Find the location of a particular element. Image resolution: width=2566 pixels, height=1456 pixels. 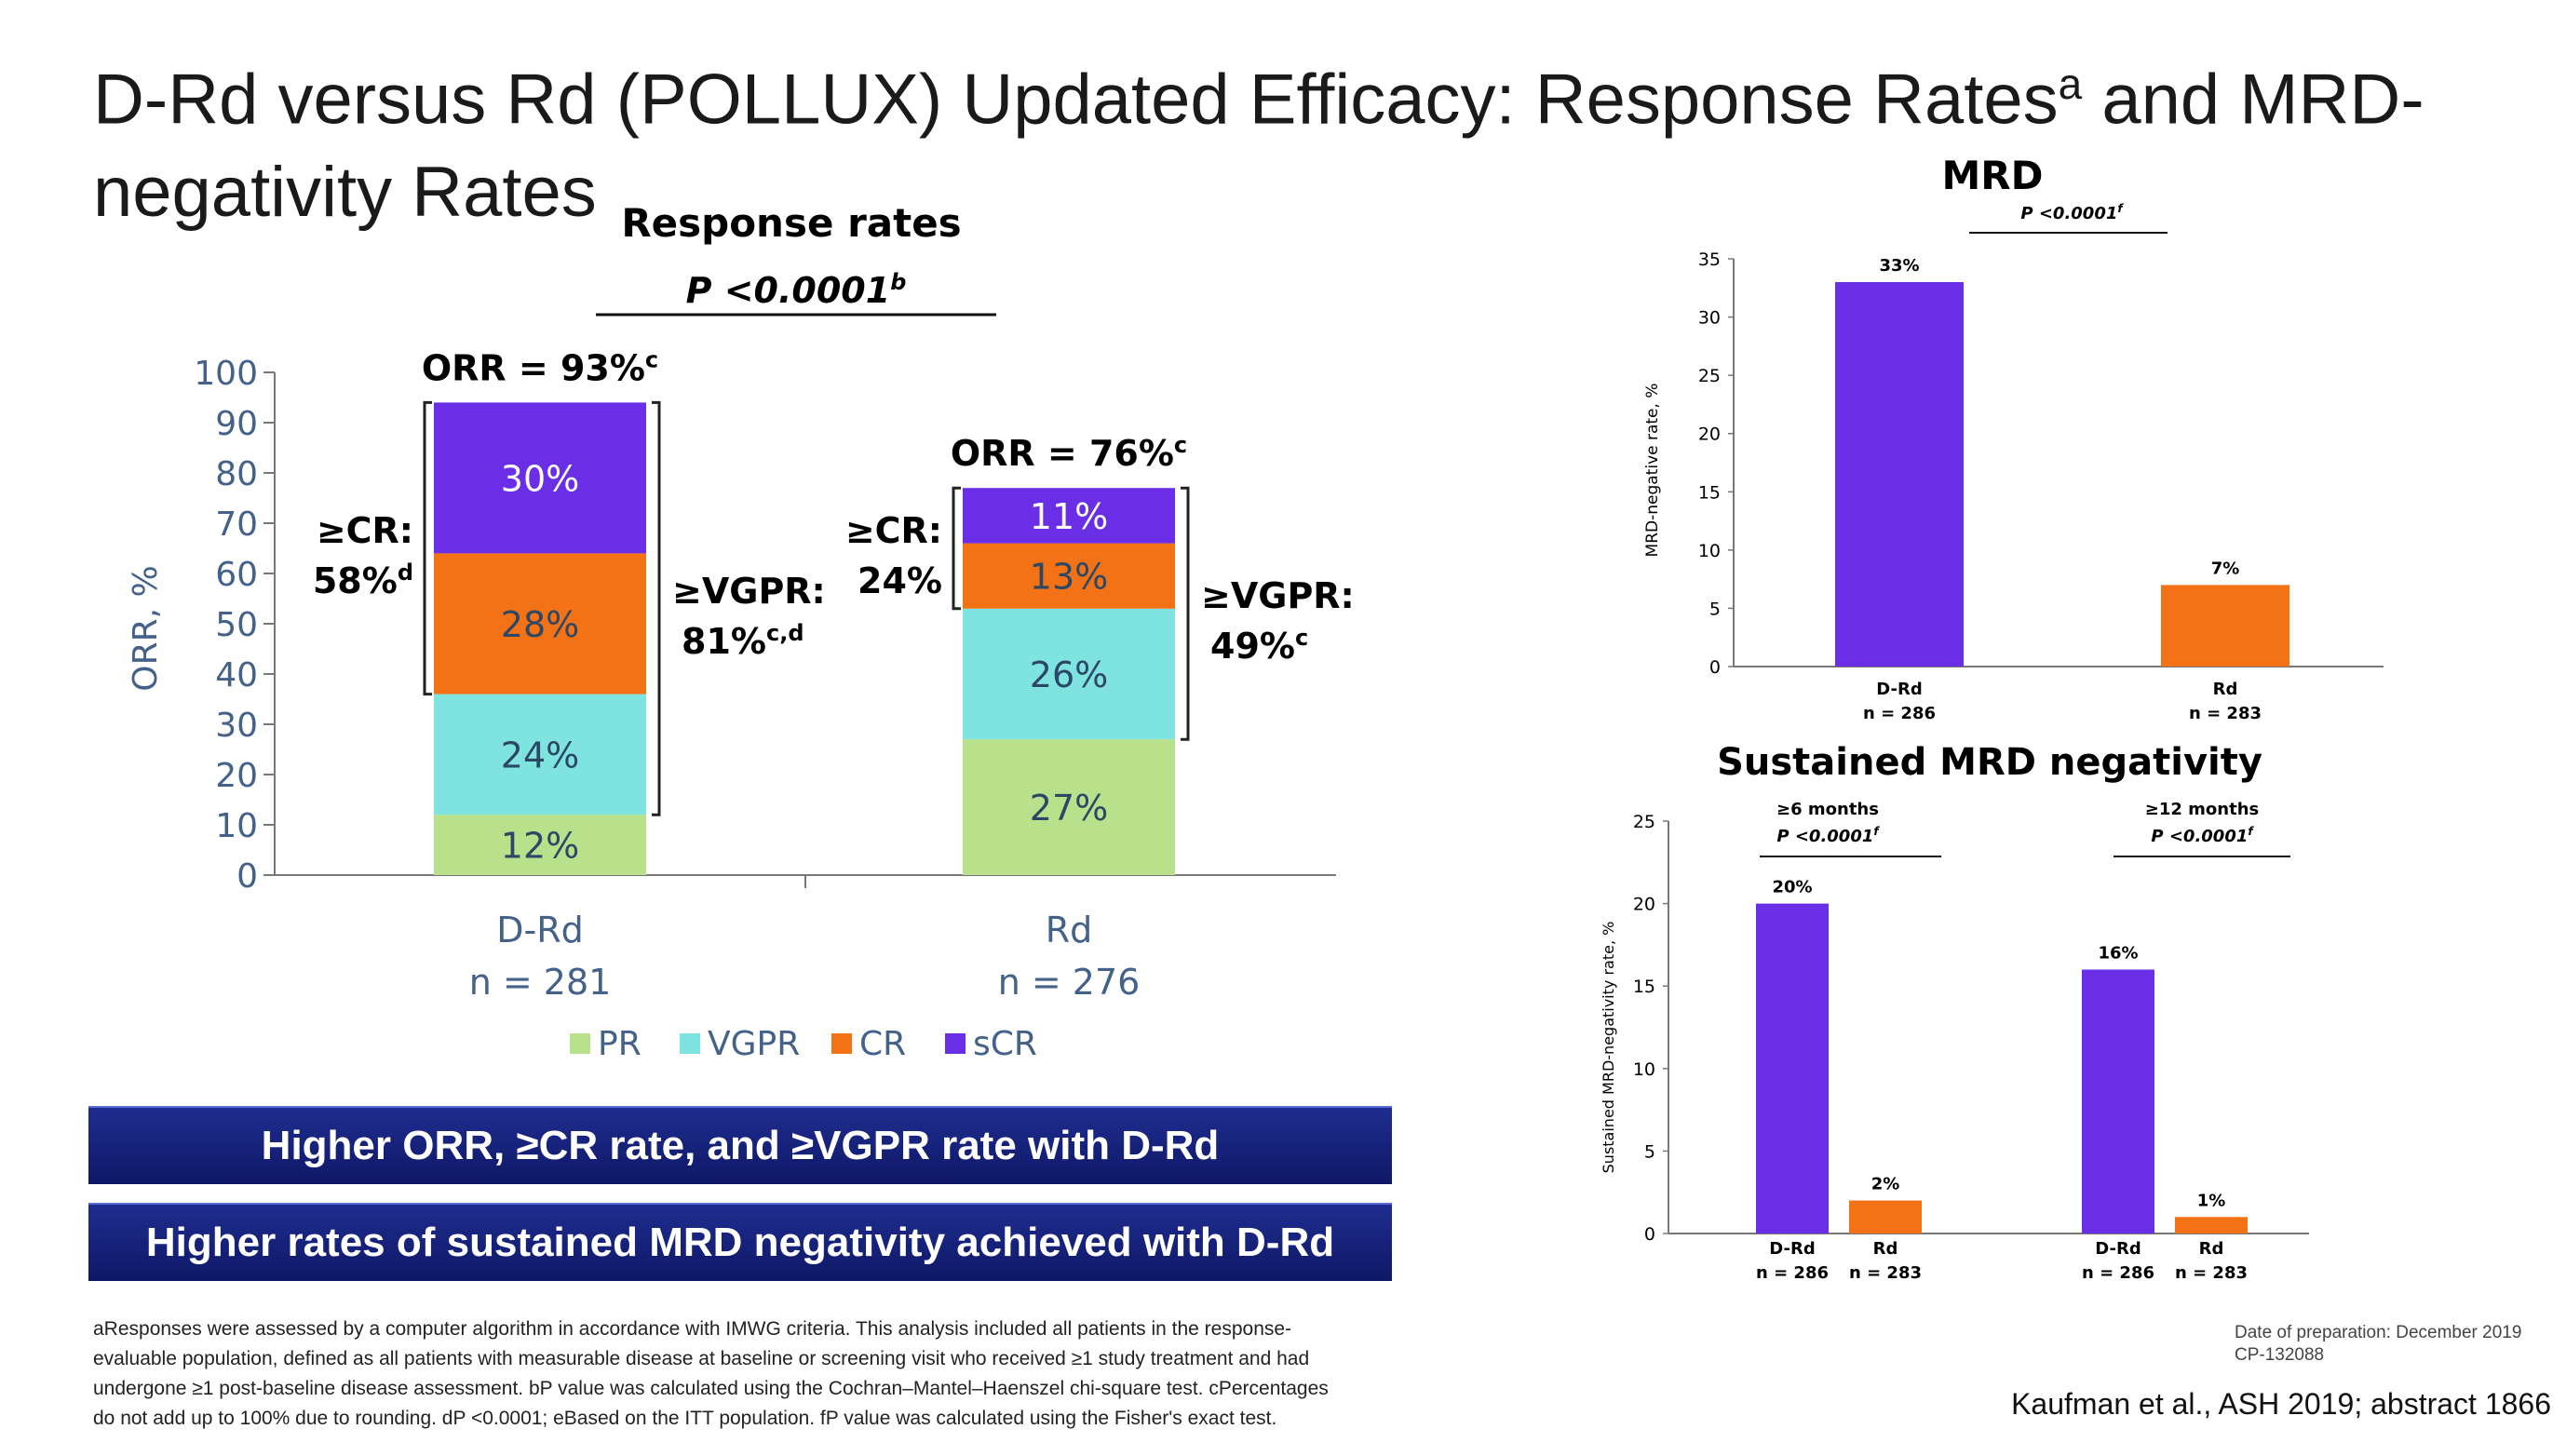

mrd-category-label: D-Rd is located at coordinates (1899, 689).